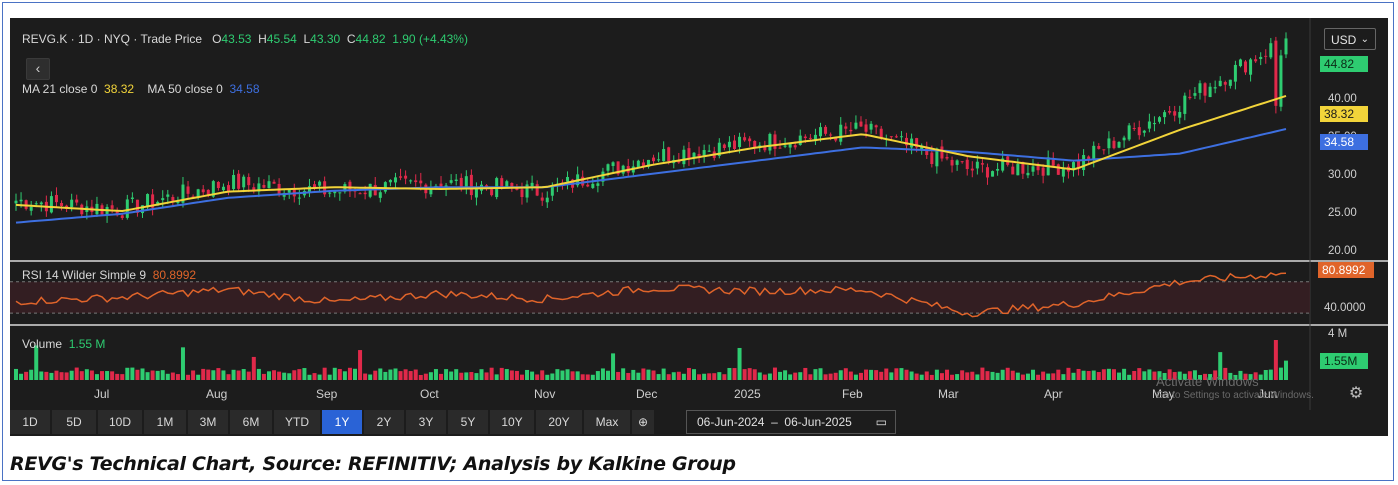  What do you see at coordinates (430, 39) in the screenshot?
I see `change-value: 1.90 (+4.43%)` at bounding box center [430, 39].